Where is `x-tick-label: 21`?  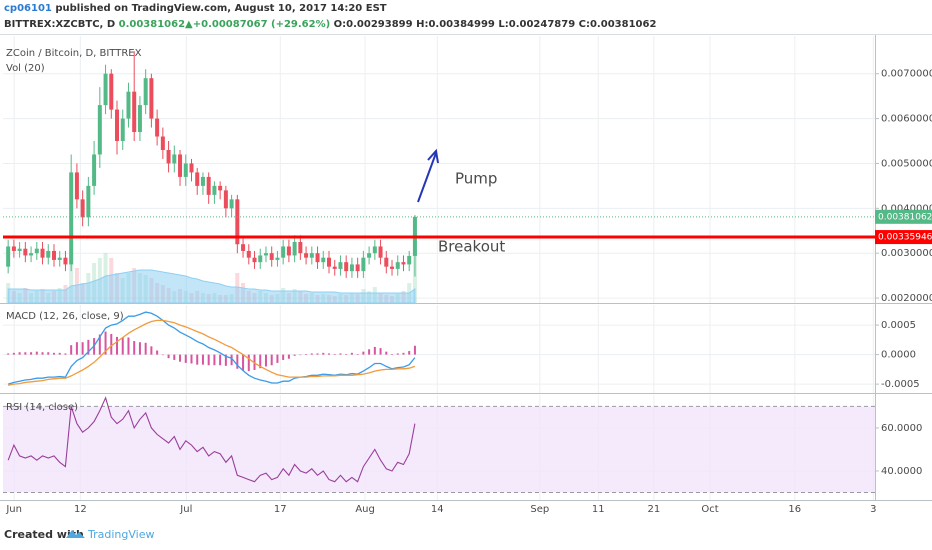 x-tick-label: 21 is located at coordinates (653, 509).